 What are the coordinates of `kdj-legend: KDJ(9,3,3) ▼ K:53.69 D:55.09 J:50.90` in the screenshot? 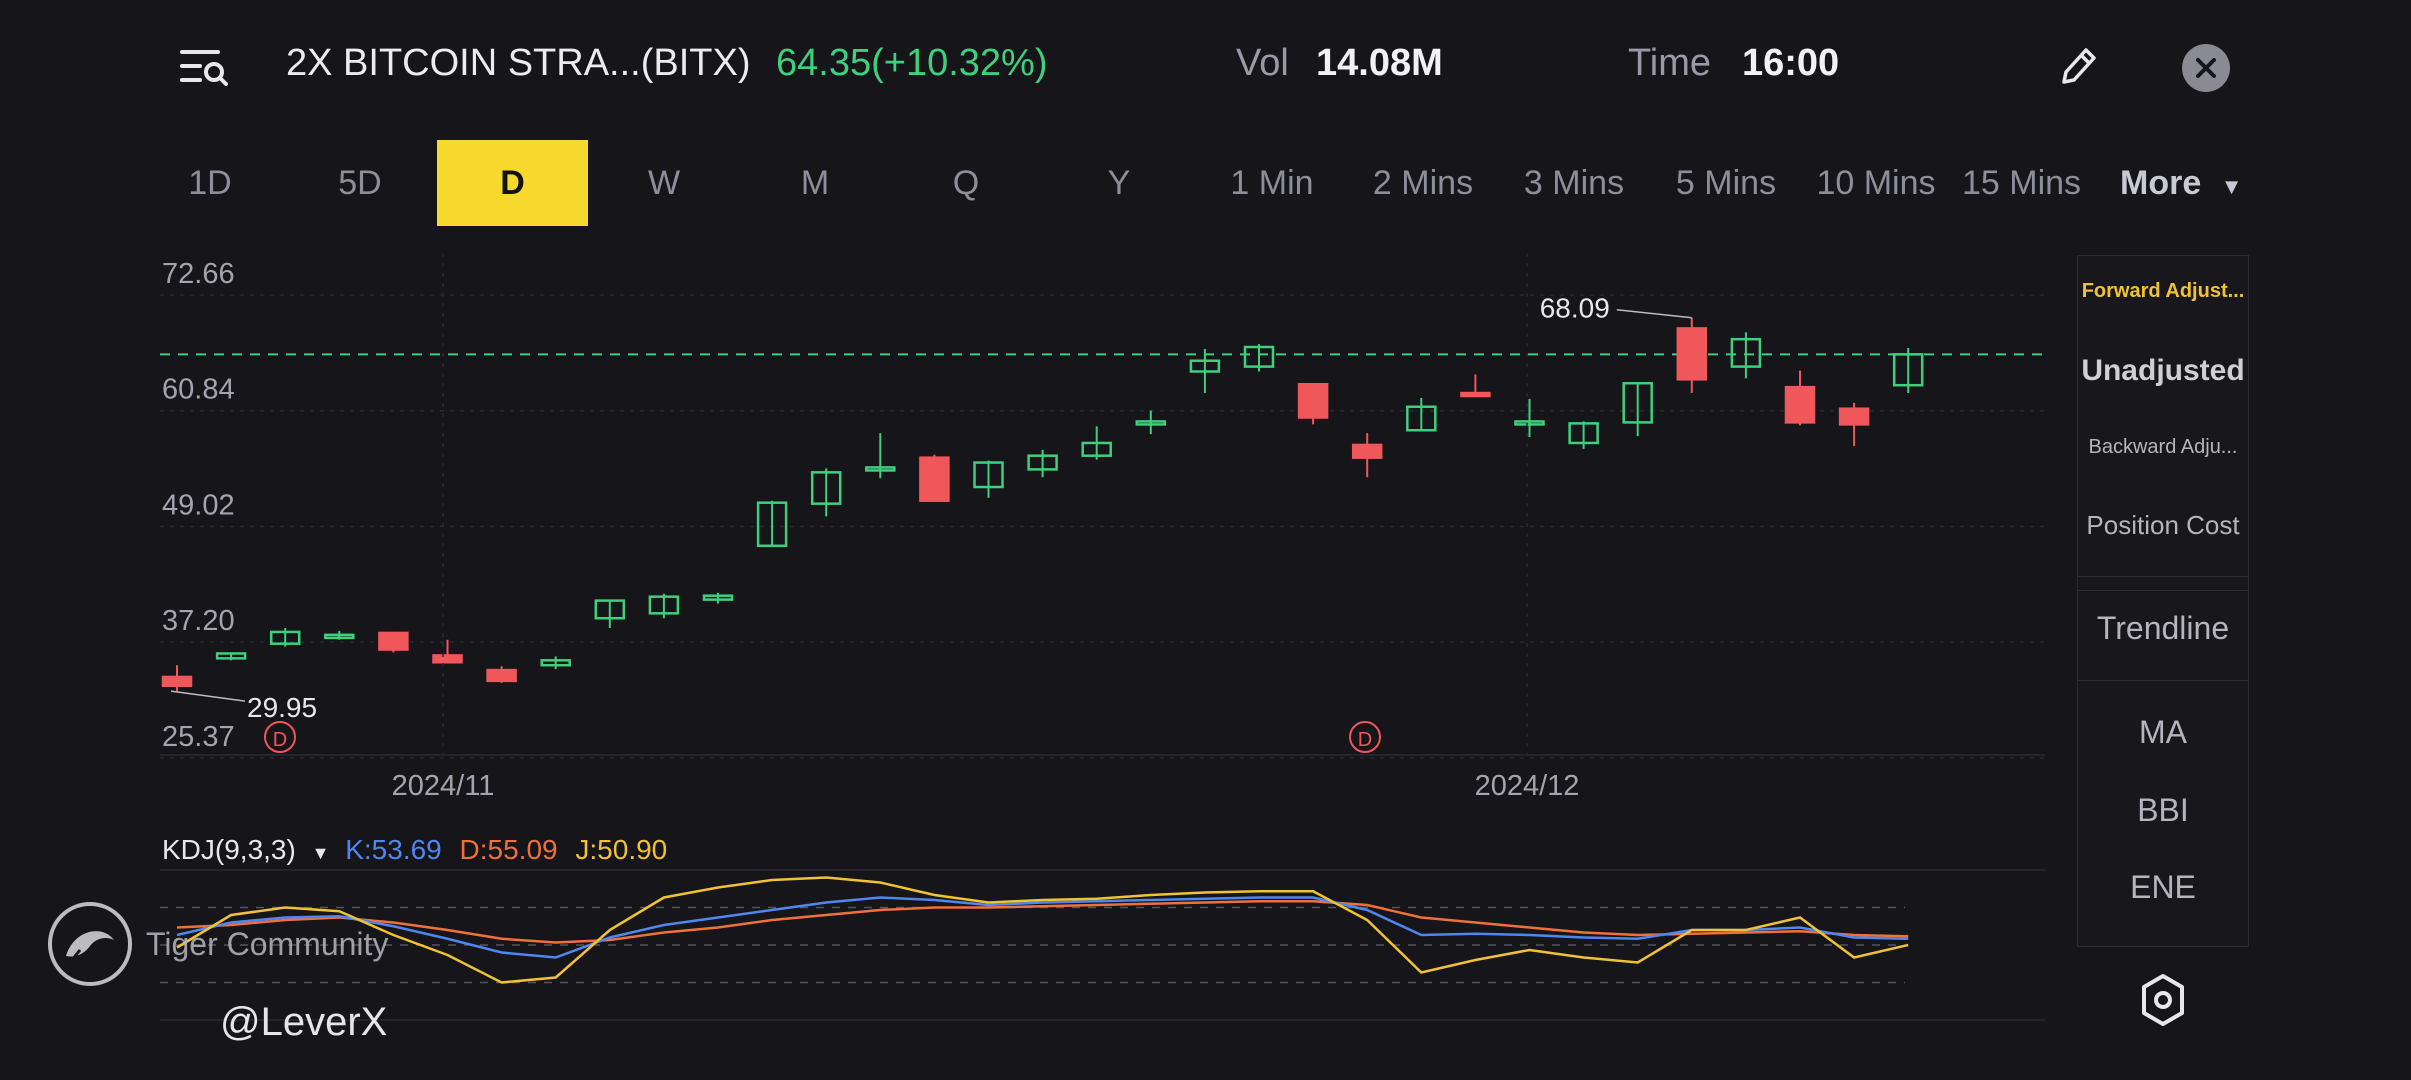 It's located at (414, 850).